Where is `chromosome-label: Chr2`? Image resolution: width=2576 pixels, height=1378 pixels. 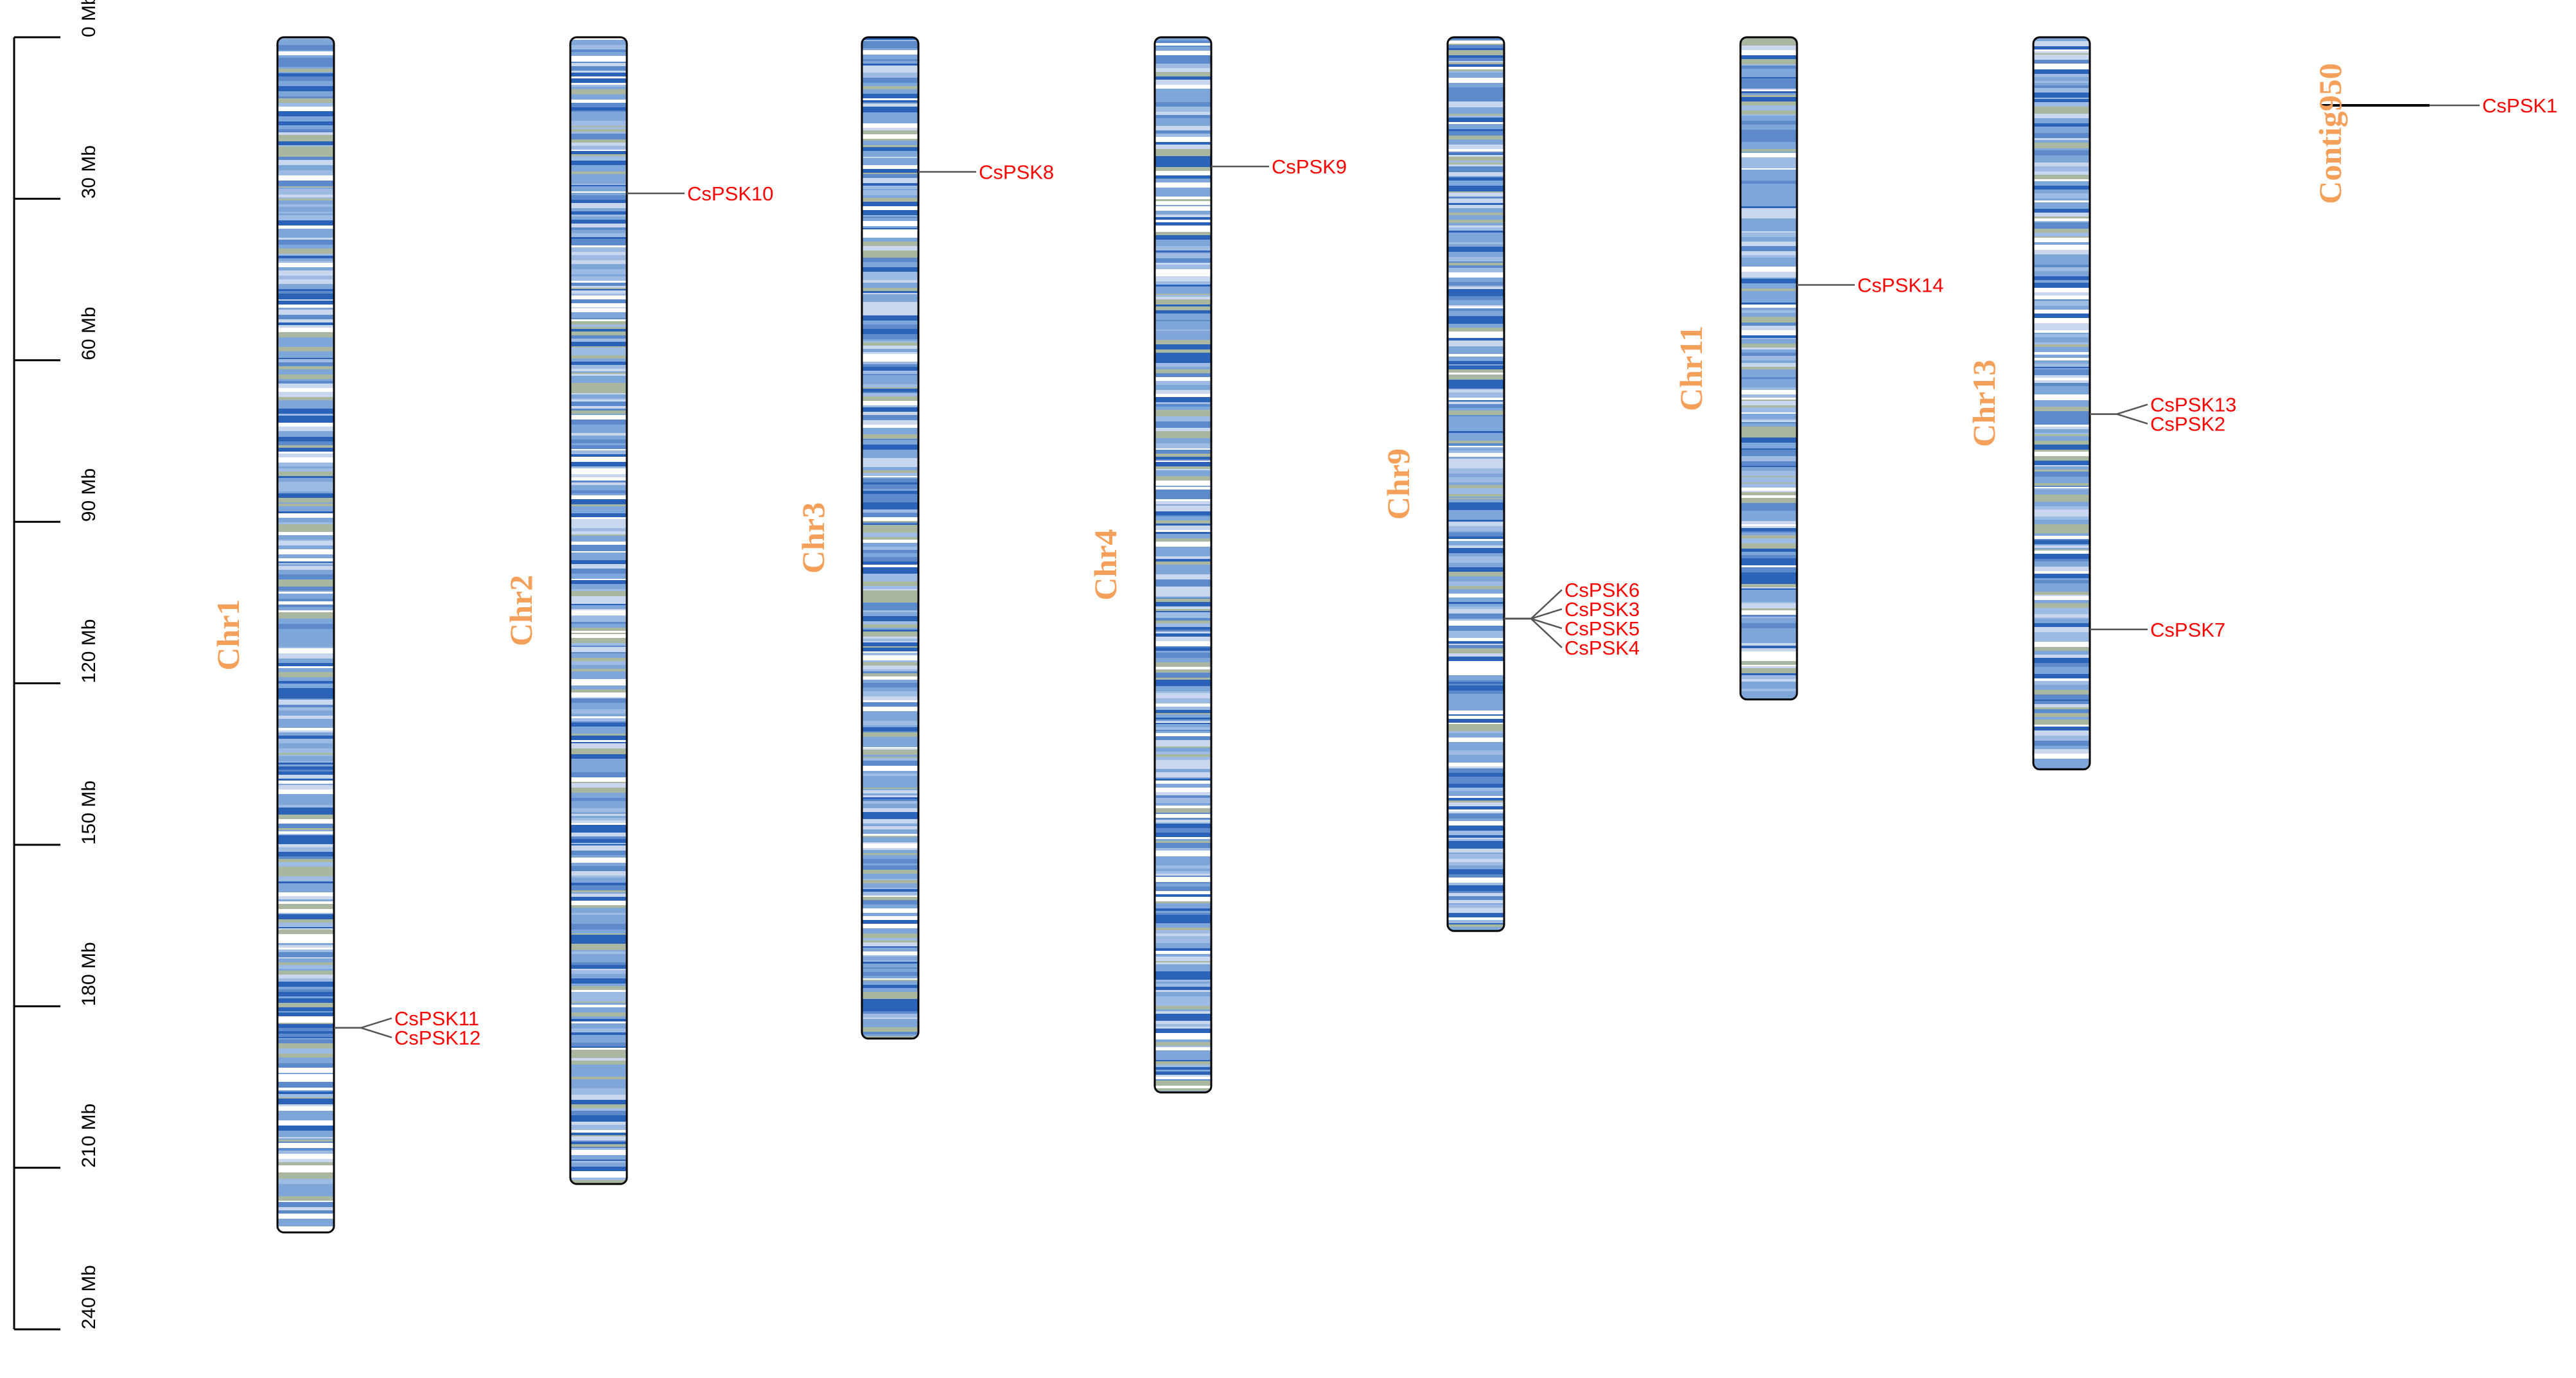
chromosome-label: Chr2 is located at coordinates (521, 610).